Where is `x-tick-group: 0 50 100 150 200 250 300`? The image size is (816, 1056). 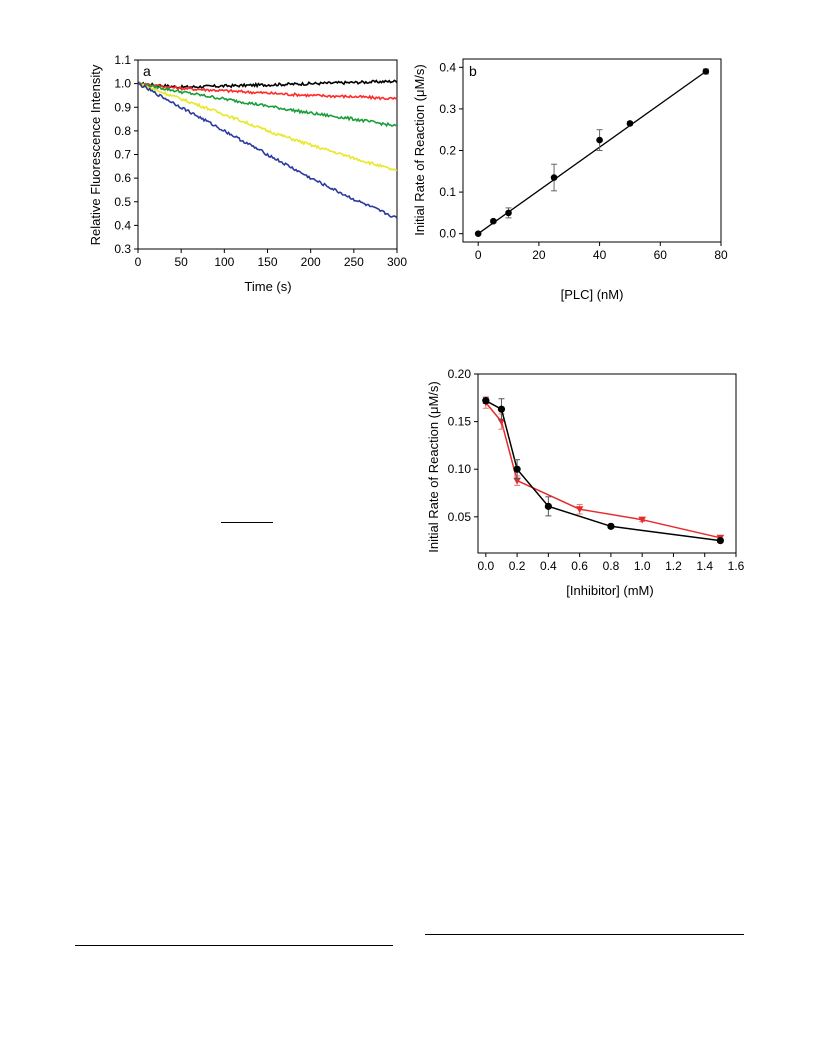 x-tick-group: 0 50 100 150 200 250 300 is located at coordinates (271, 259).